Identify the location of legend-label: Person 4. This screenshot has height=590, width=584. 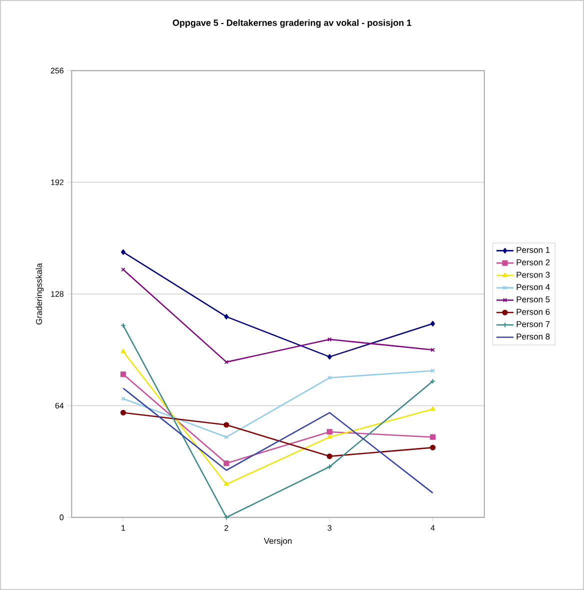
(533, 287).